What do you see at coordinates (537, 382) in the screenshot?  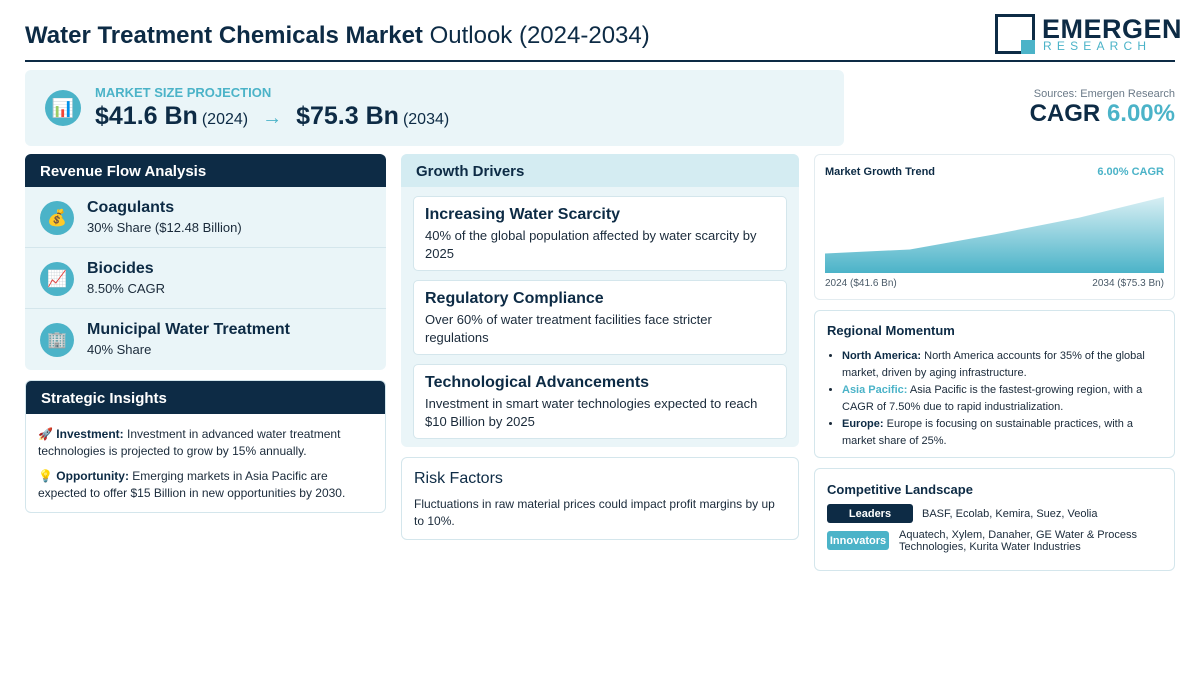 I see `driver-title: Technological Advancements` at bounding box center [537, 382].